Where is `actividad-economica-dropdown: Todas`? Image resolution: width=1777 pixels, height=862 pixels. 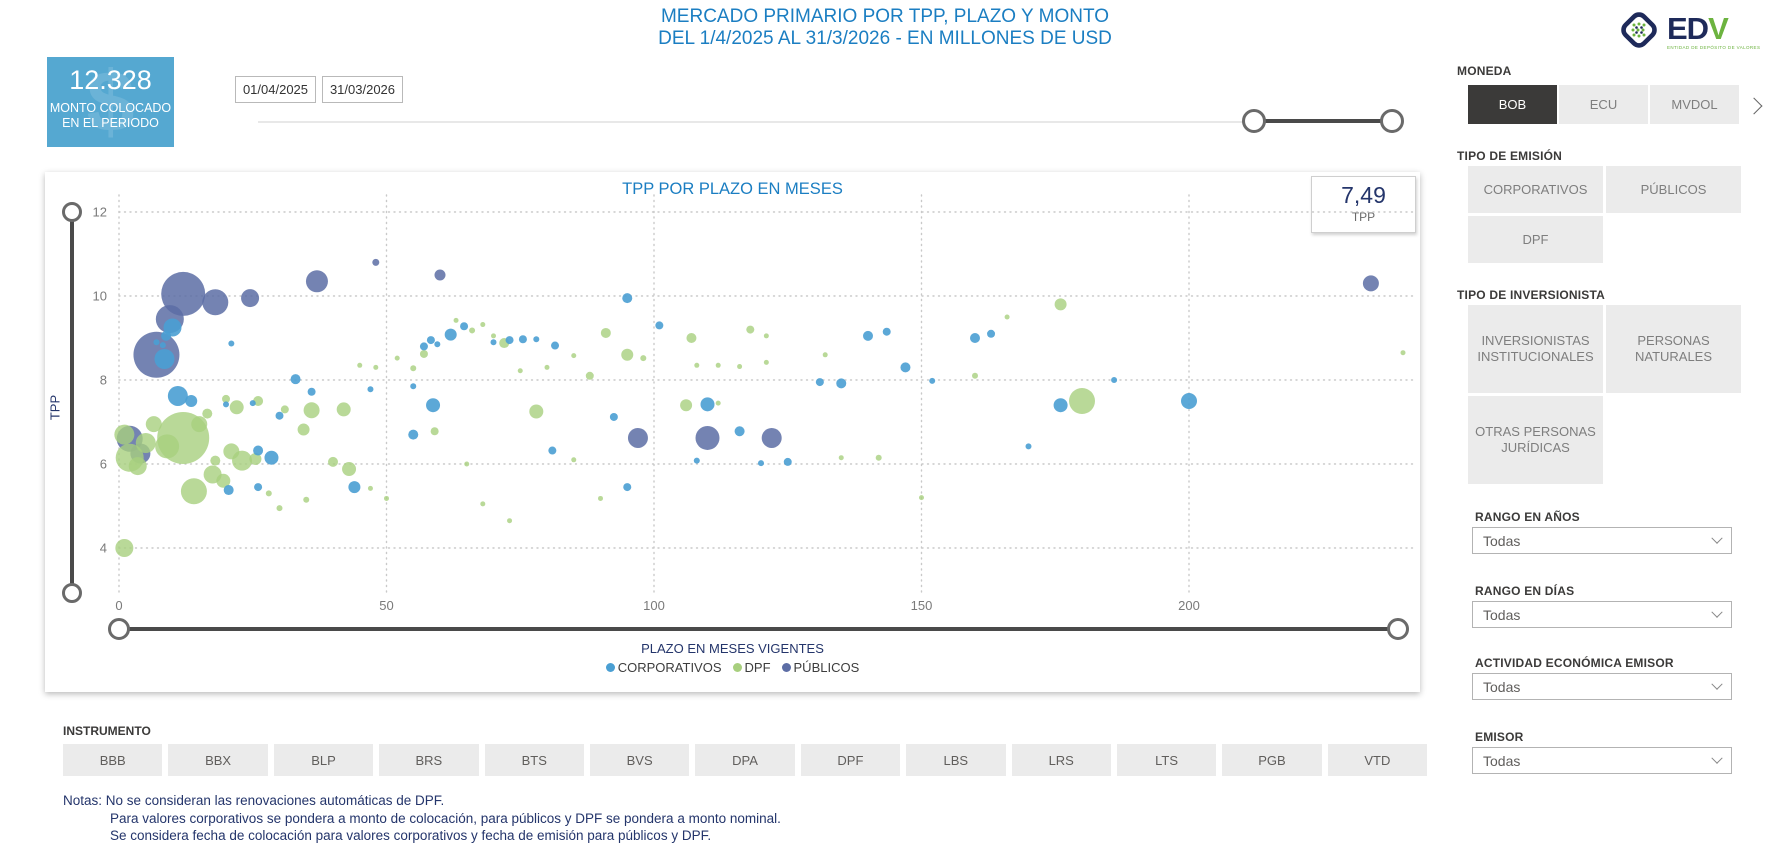
actividad-economica-dropdown: Todas is located at coordinates (1602, 686).